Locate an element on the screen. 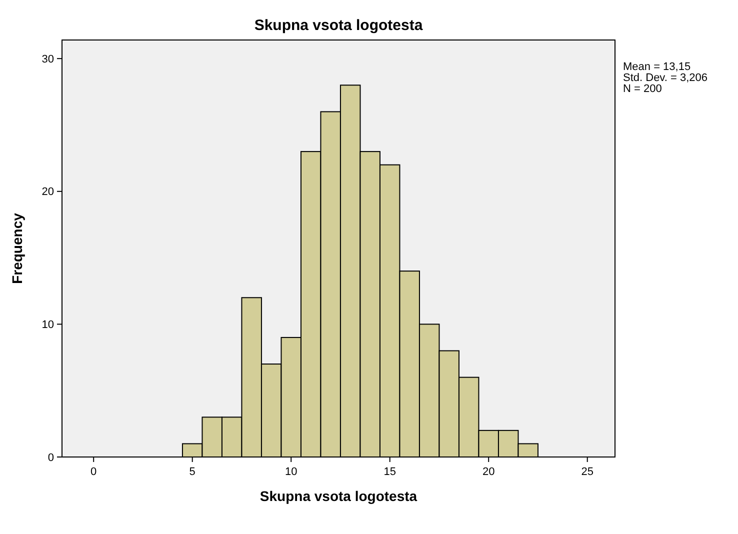 The width and height of the screenshot is (738, 534). text: Mean = 13,15 is located at coordinates (657, 67).